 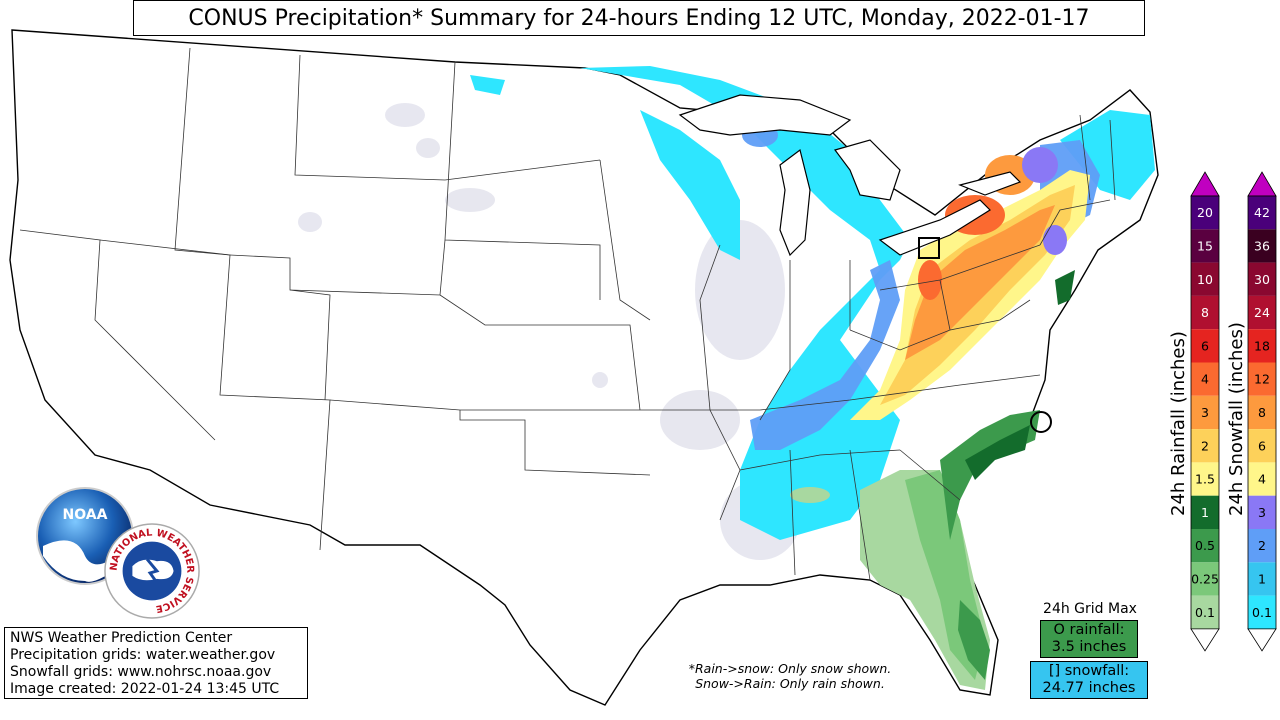 I want to click on snow-legend-level-label: 12, so click(x=1262, y=379).